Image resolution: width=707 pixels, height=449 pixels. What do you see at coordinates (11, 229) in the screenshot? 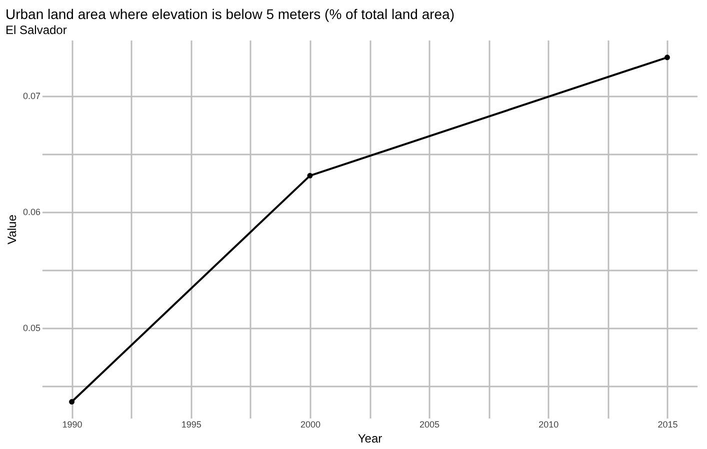
I see `y-axis-title: Value` at bounding box center [11, 229].